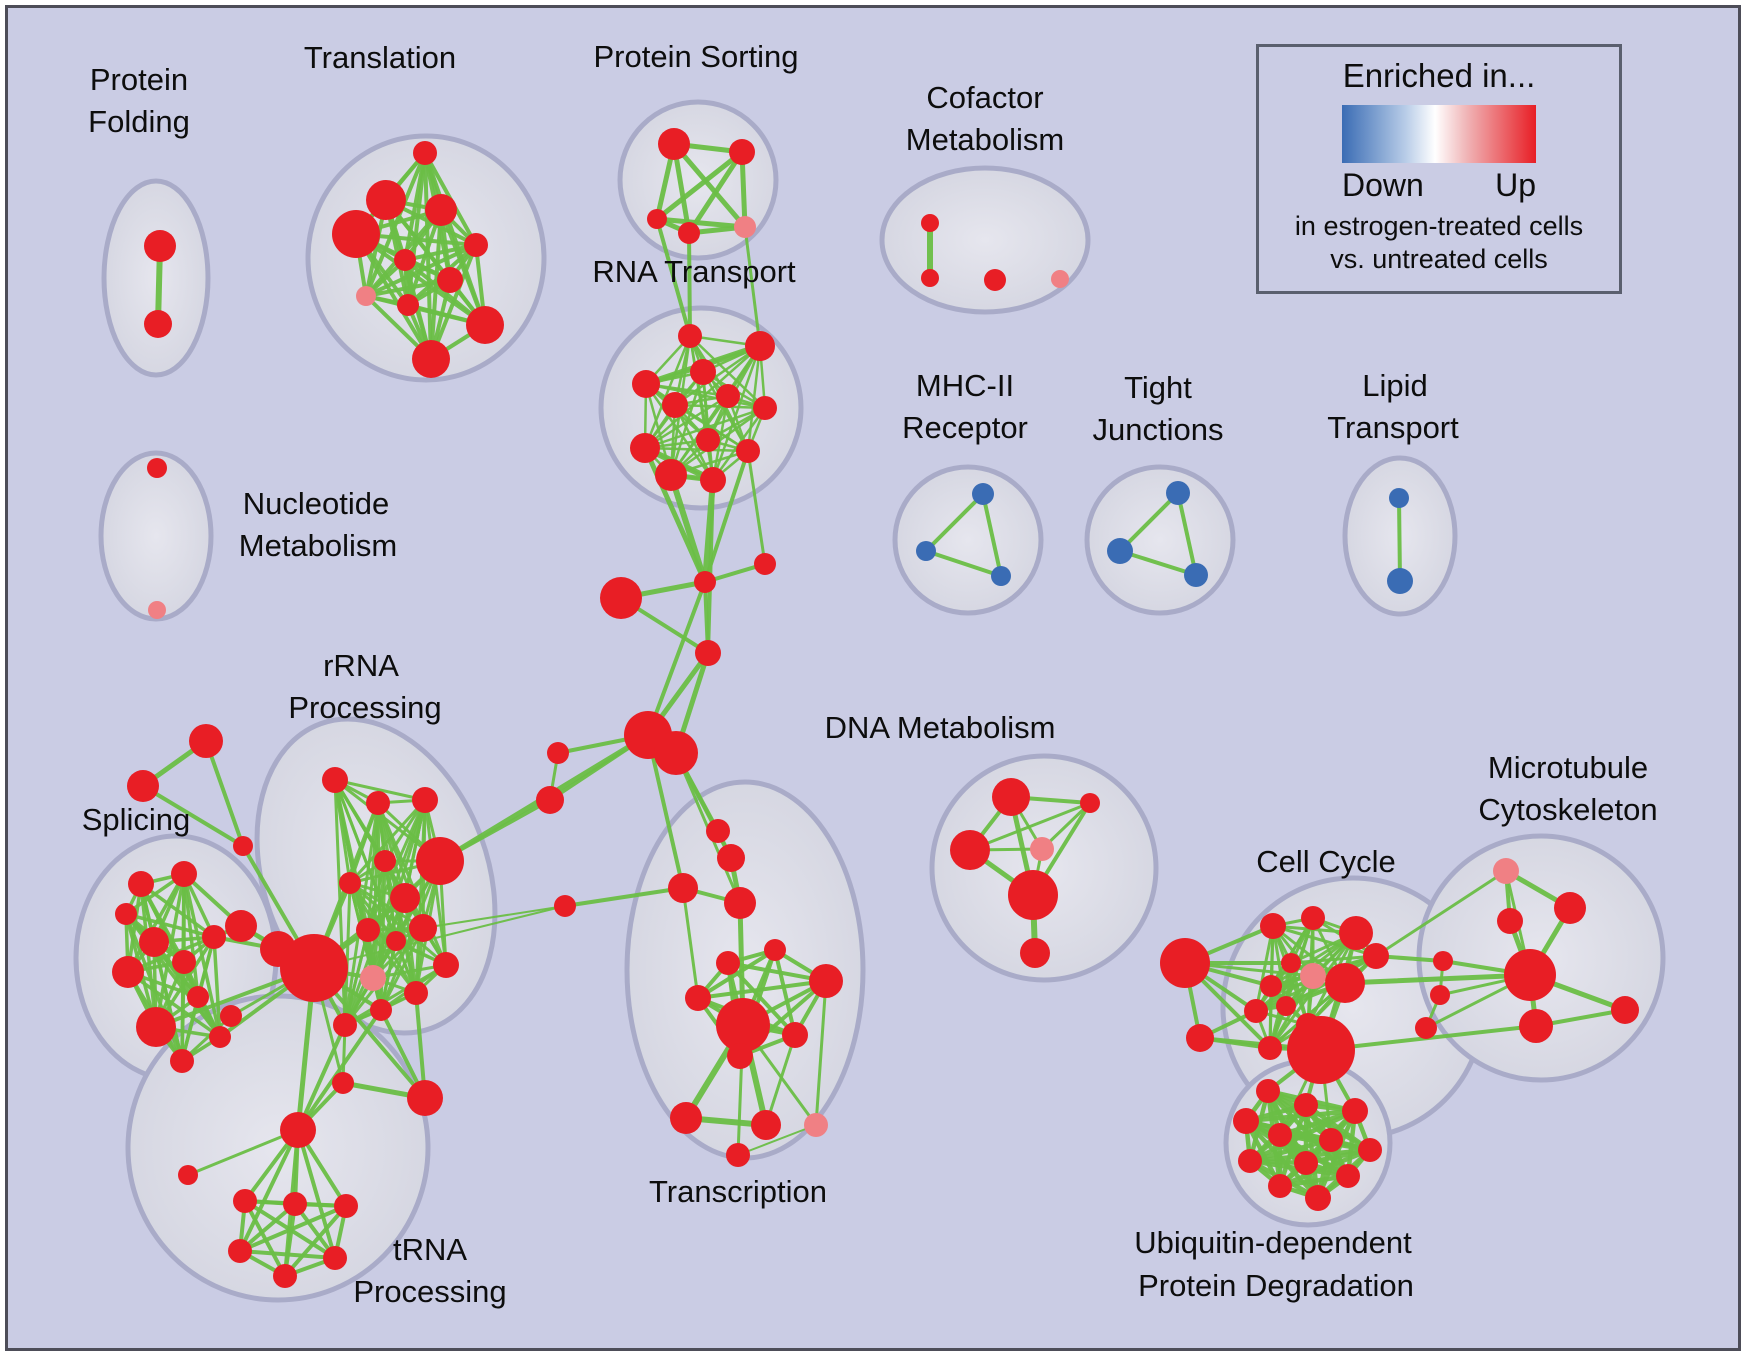  Describe the element at coordinates (361, 665) in the screenshot. I see `cluster-label: rRNA` at that location.